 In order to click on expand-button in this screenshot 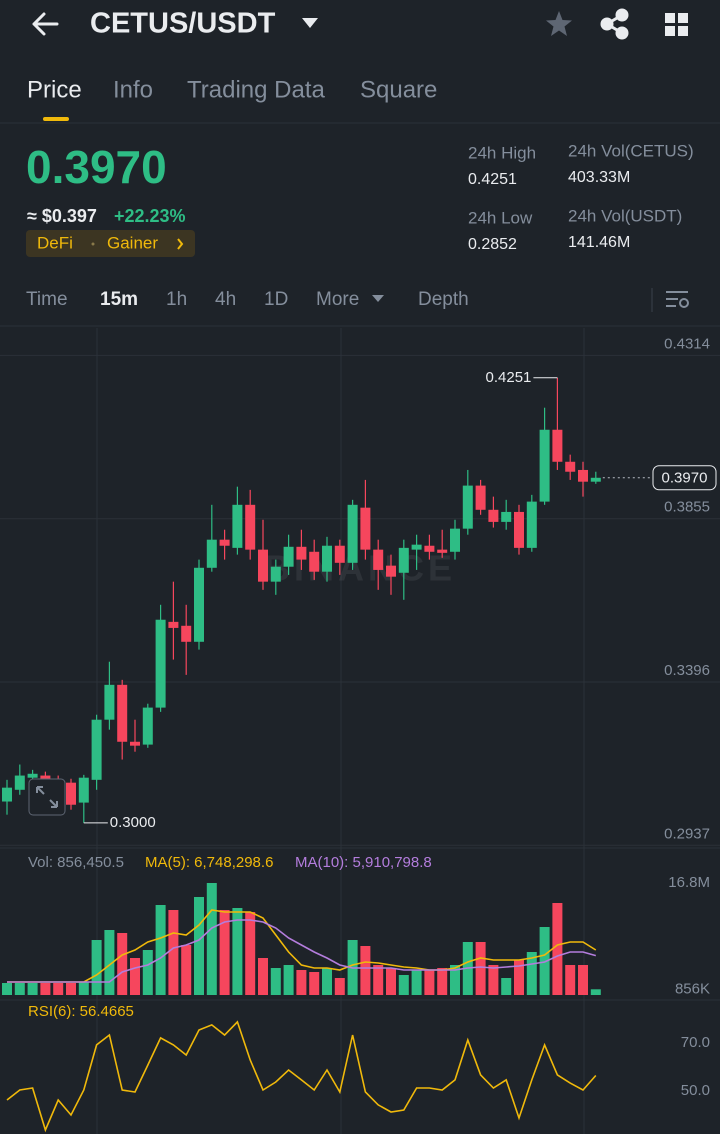, I will do `click(47, 797)`.